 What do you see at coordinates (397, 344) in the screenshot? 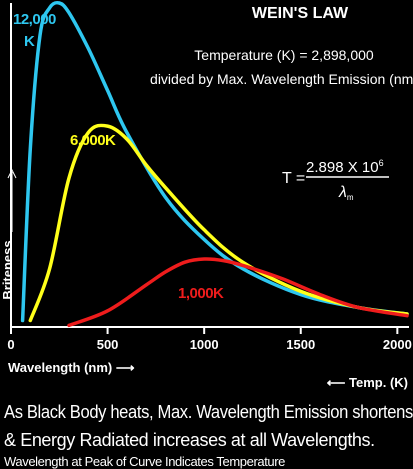
I see `x-tick-label: 2000` at bounding box center [397, 344].